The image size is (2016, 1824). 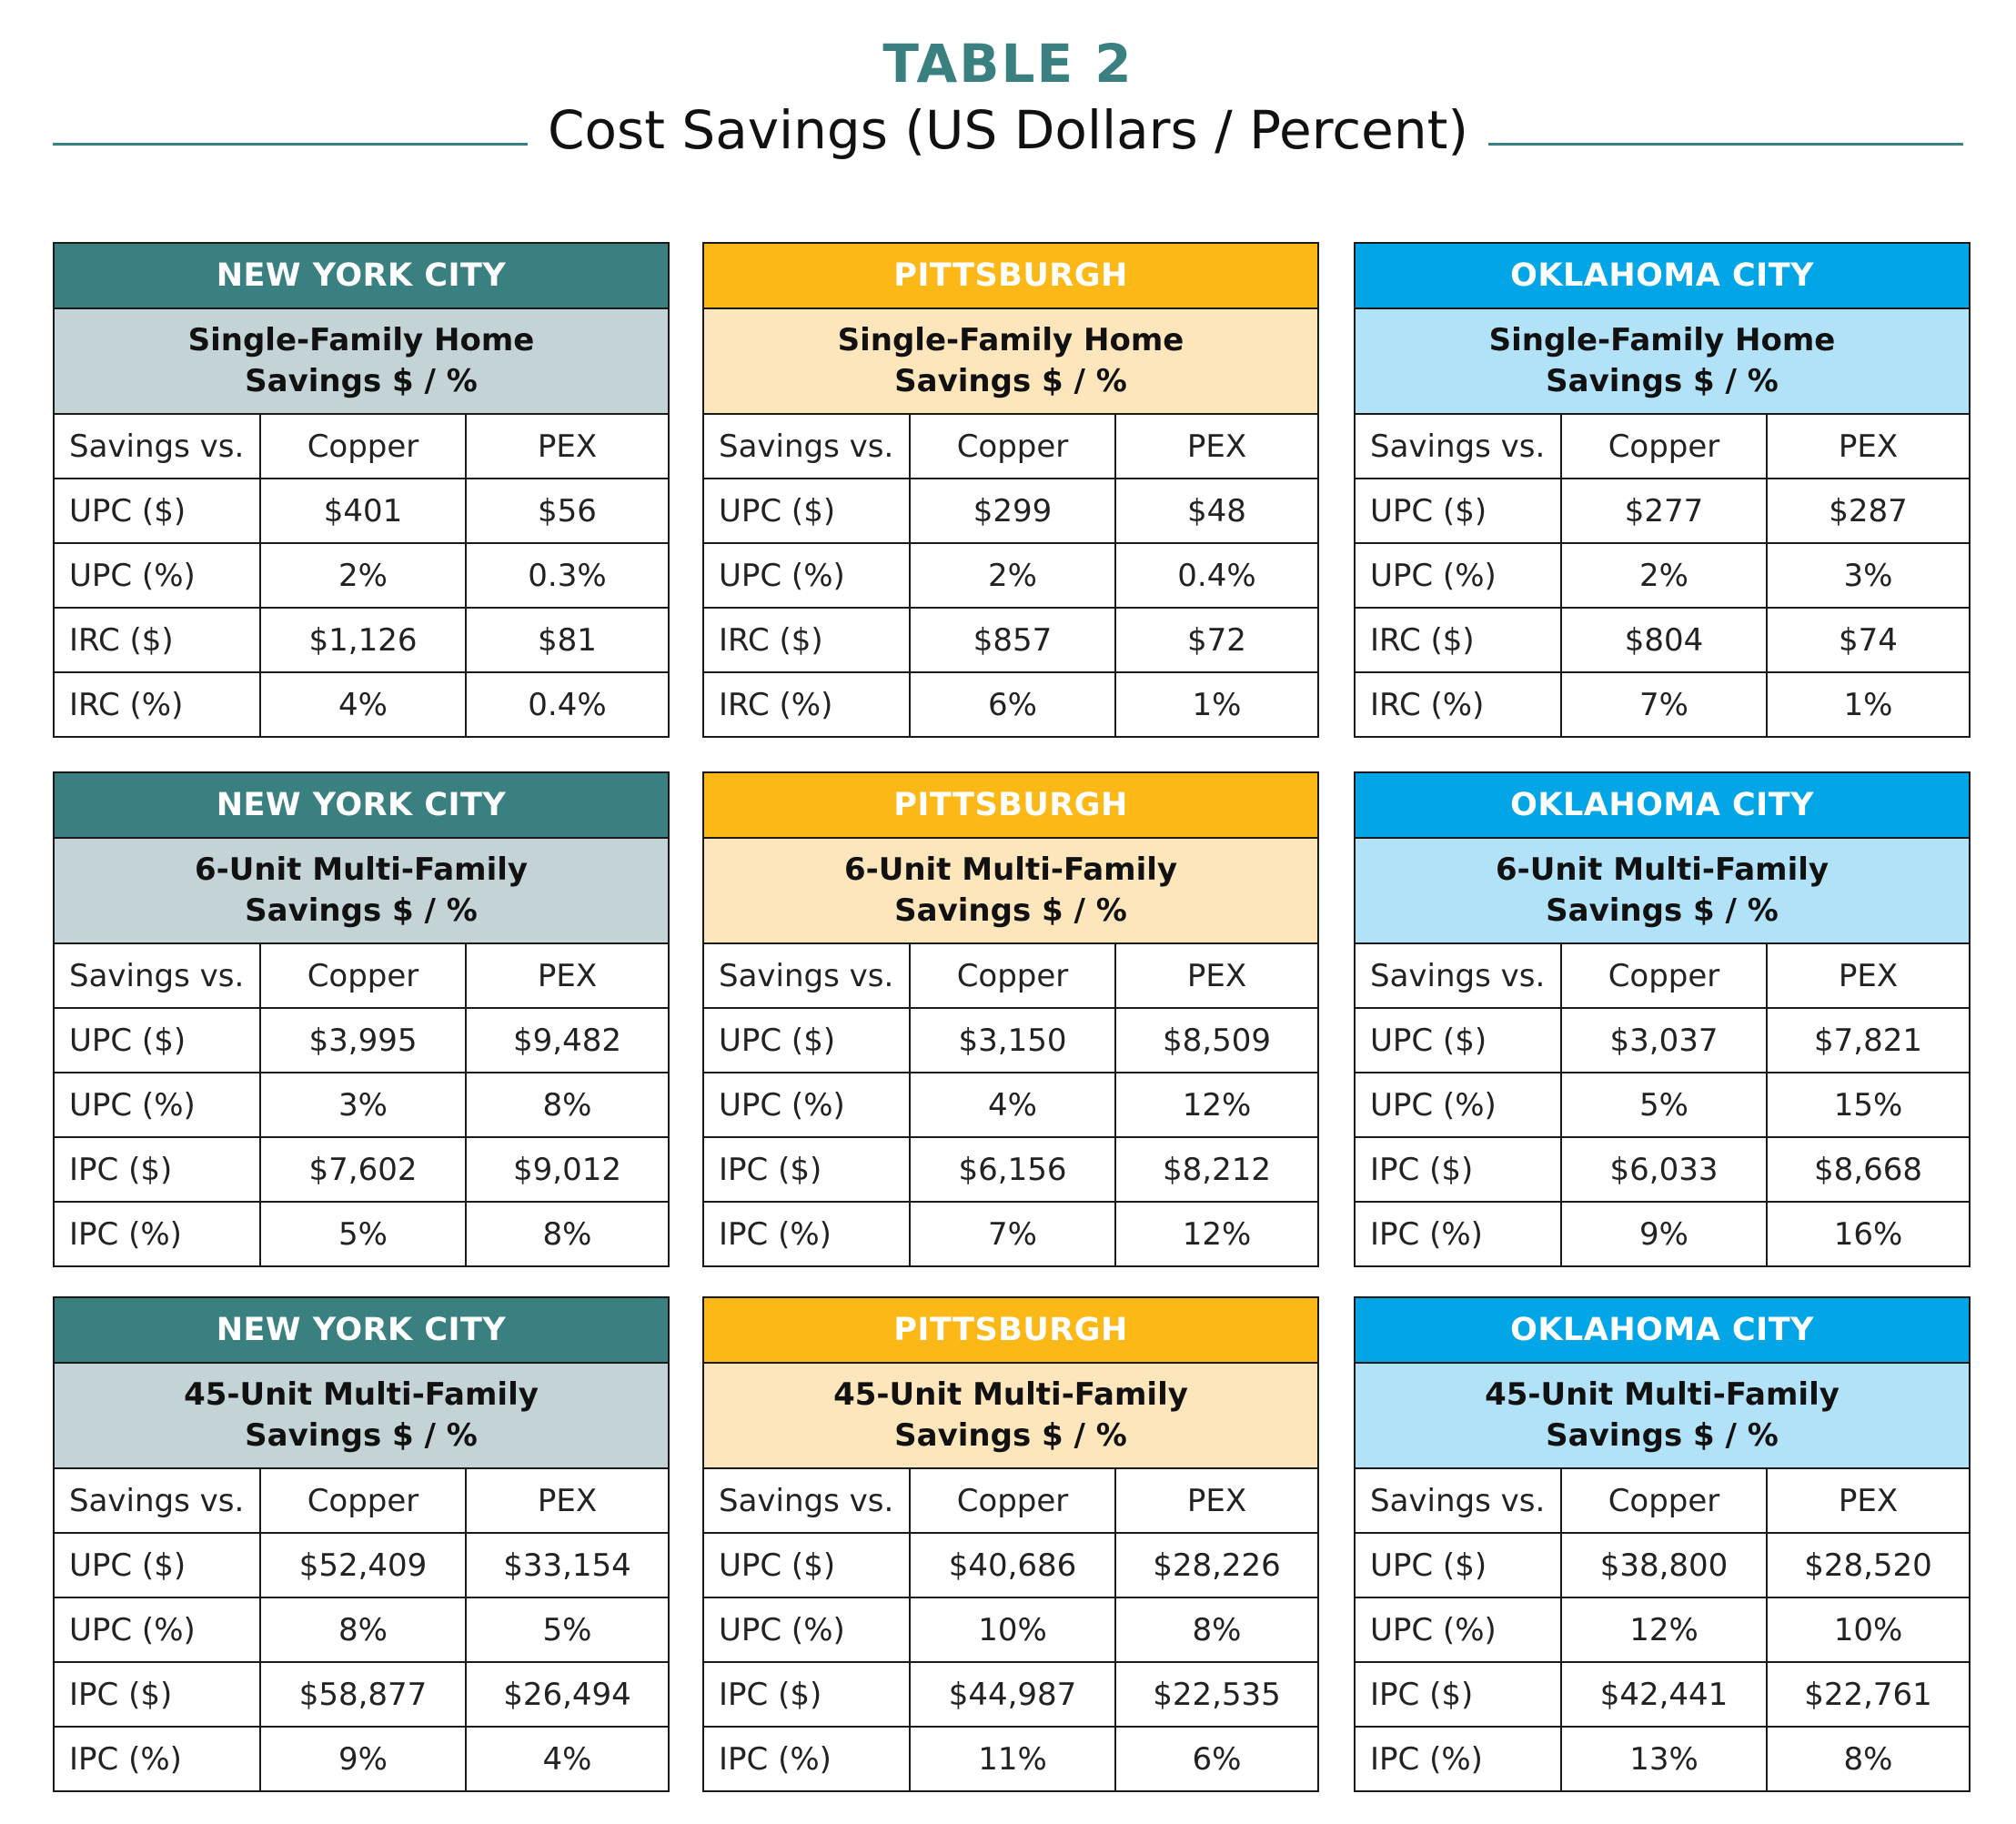 I want to click on table-row: UPC (%) 3% 8%, so click(x=362, y=1105).